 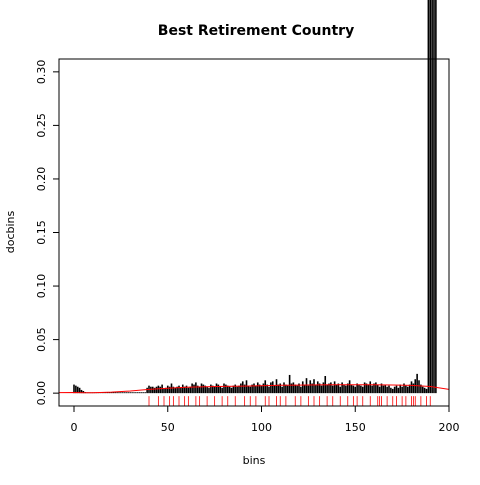 What do you see at coordinates (449, 427) in the screenshot?
I see `x-tick-label: 200` at bounding box center [449, 427].